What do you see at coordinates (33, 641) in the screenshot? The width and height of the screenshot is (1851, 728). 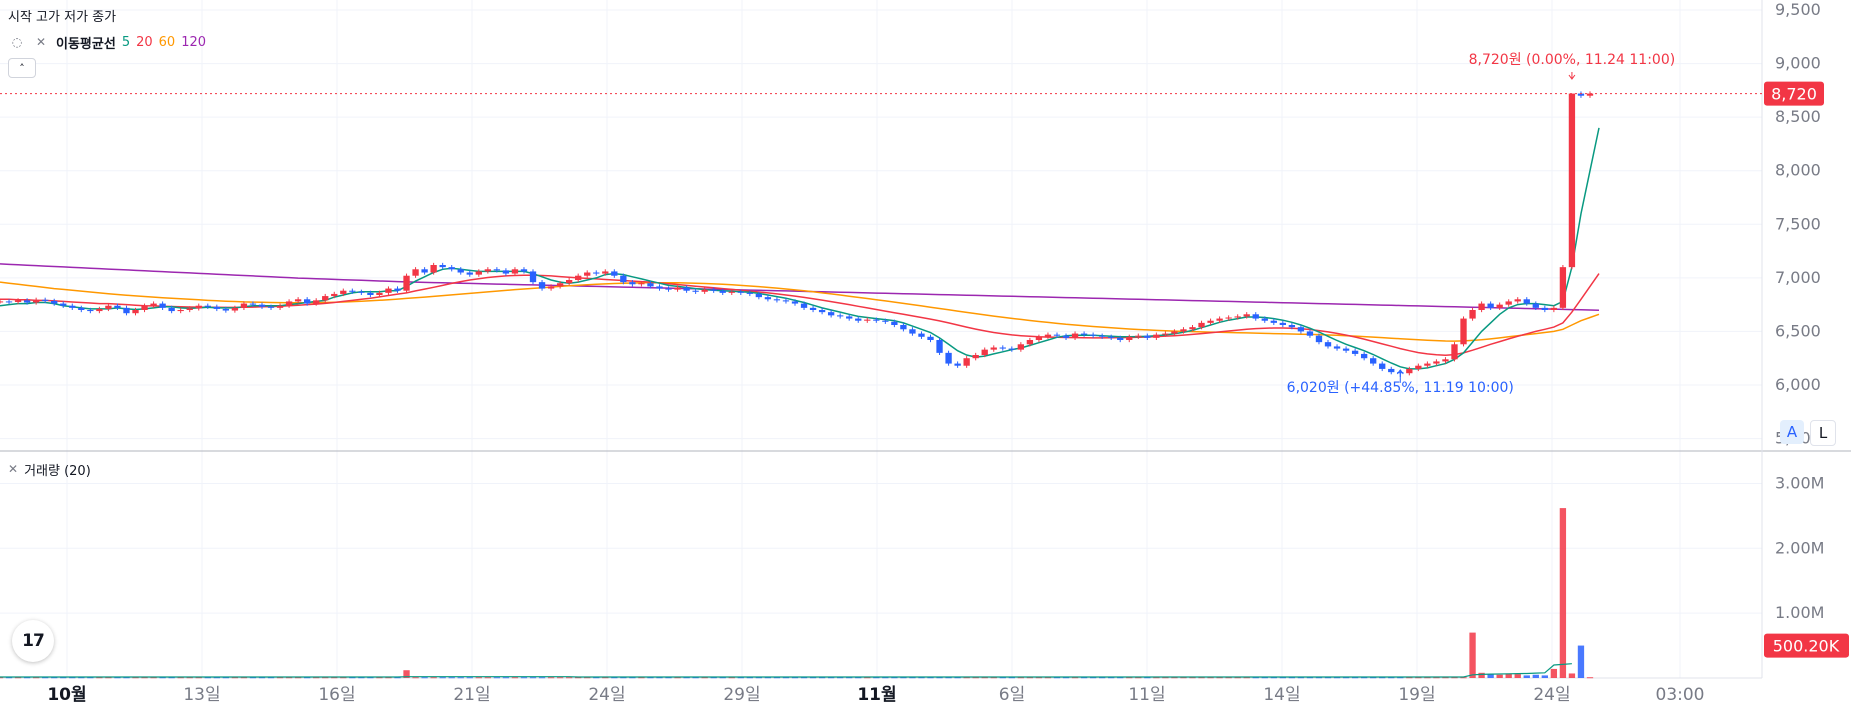 I see `tradingview-logo: 17` at bounding box center [33, 641].